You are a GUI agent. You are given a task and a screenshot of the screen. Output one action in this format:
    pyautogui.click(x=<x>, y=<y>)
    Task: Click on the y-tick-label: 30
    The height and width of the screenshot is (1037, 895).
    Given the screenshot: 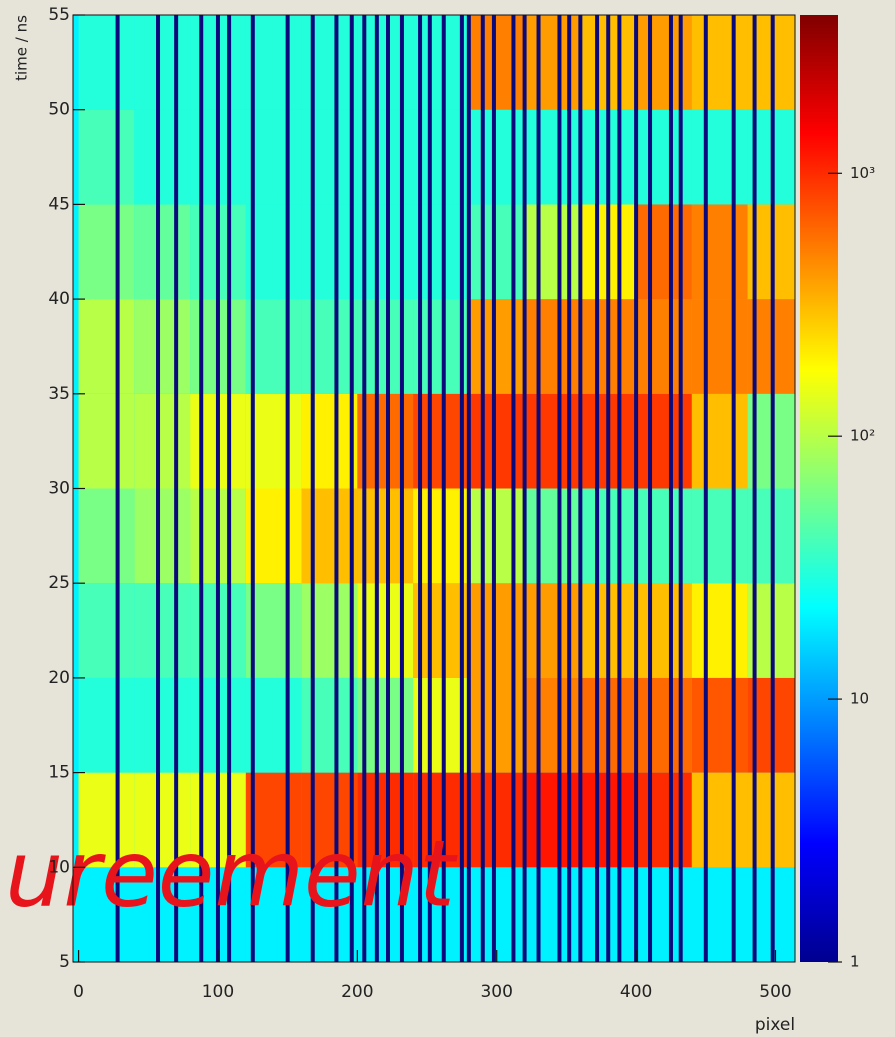 What is the action you would take?
    pyautogui.click(x=59, y=489)
    